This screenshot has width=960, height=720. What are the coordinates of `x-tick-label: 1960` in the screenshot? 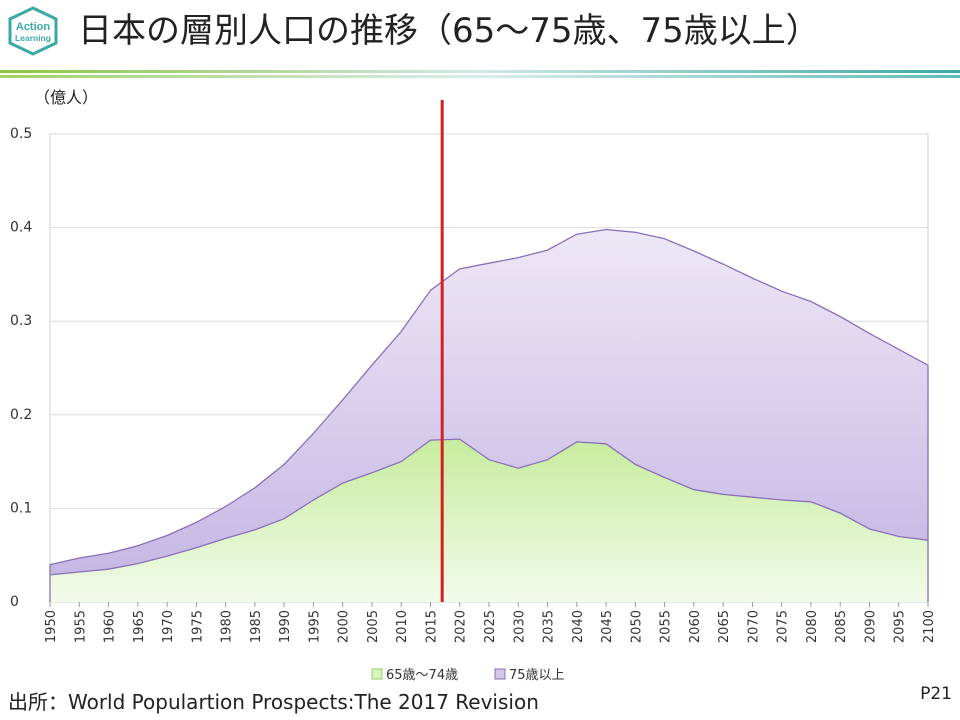 It's located at (110, 626).